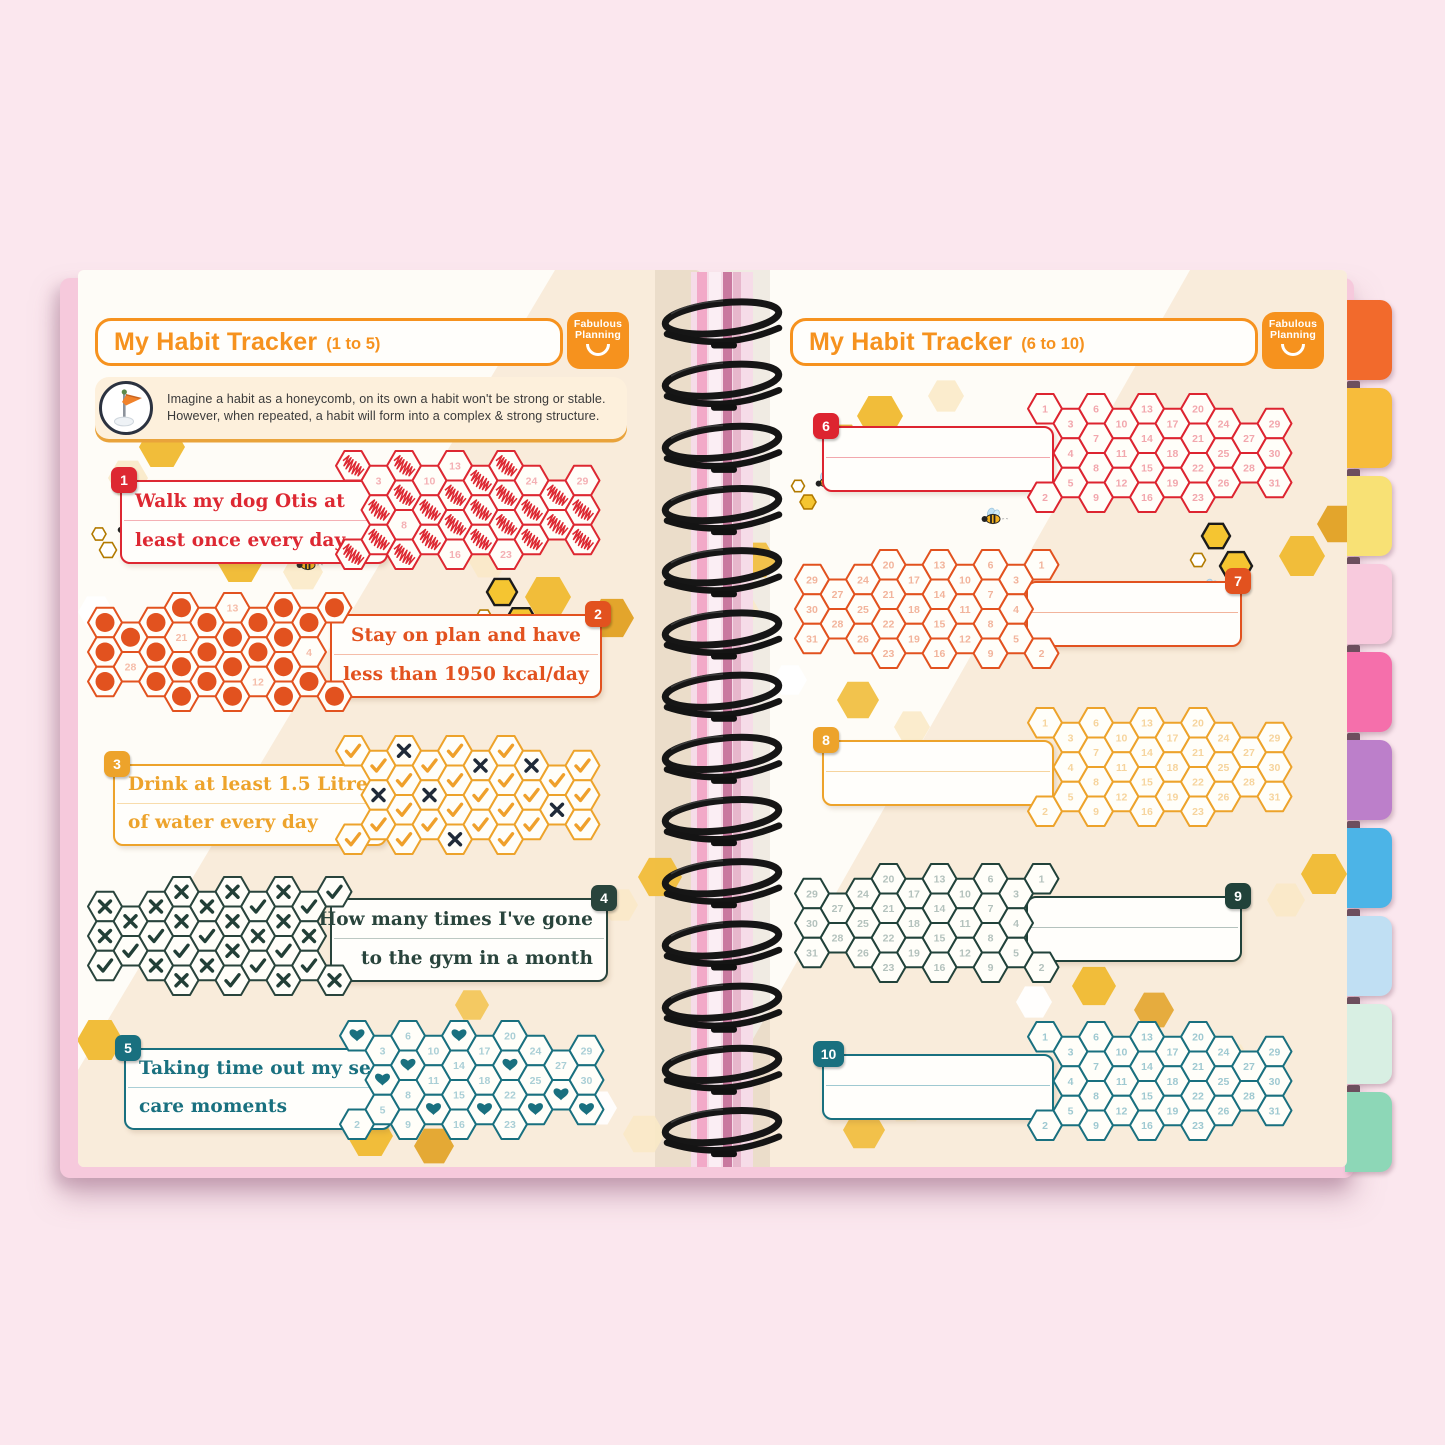 This screenshot has height=1445, width=1445. Describe the element at coordinates (220, 652) in the screenshot. I see `habit-2-honeycomb: 4 12 13 21 28` at that location.